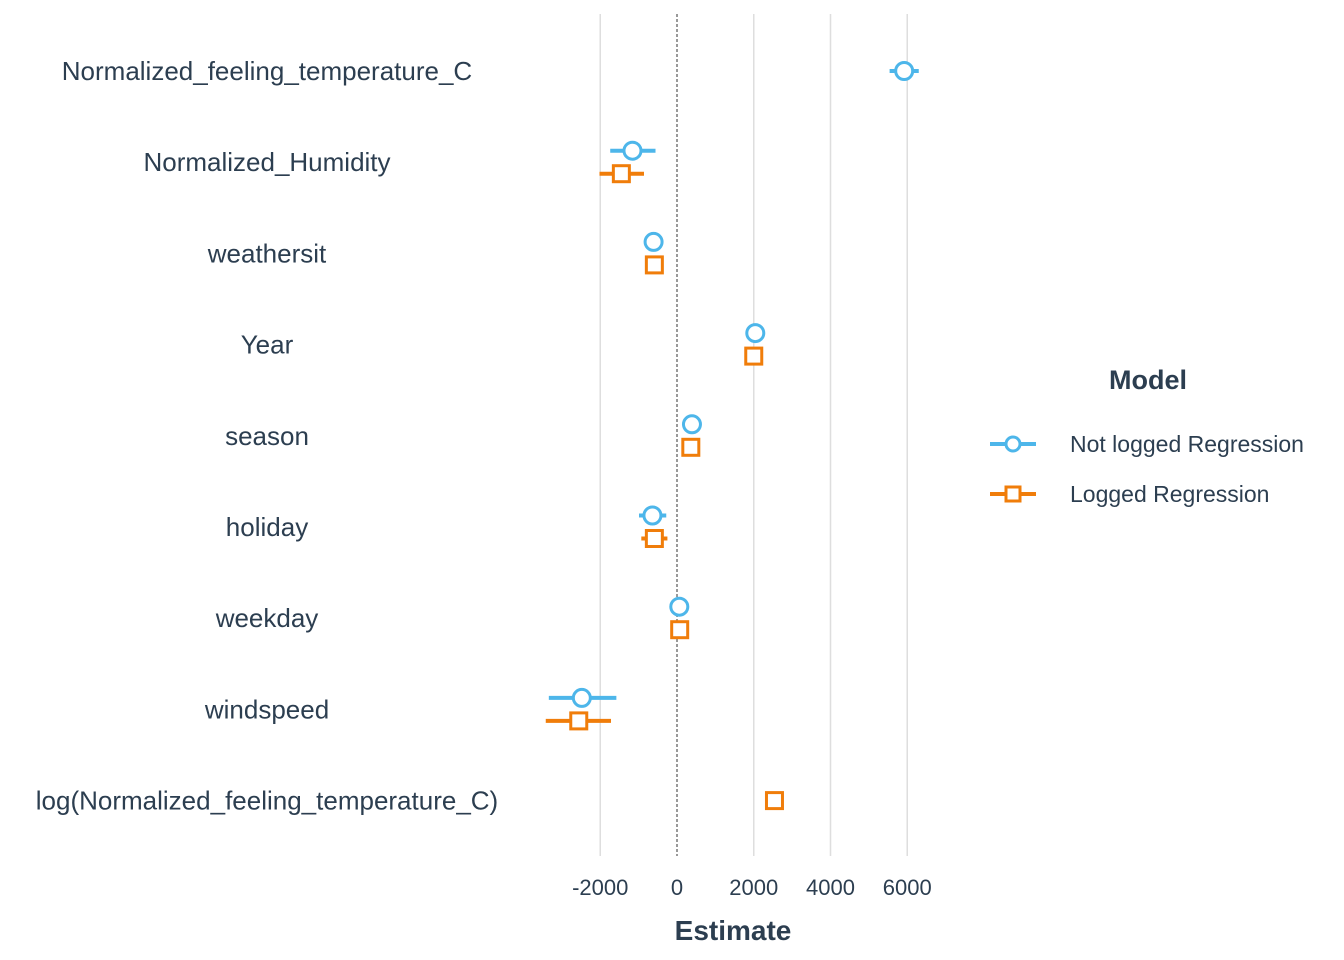 The width and height of the screenshot is (1344, 960). I want to click on term-label: weekday, so click(267, 618).